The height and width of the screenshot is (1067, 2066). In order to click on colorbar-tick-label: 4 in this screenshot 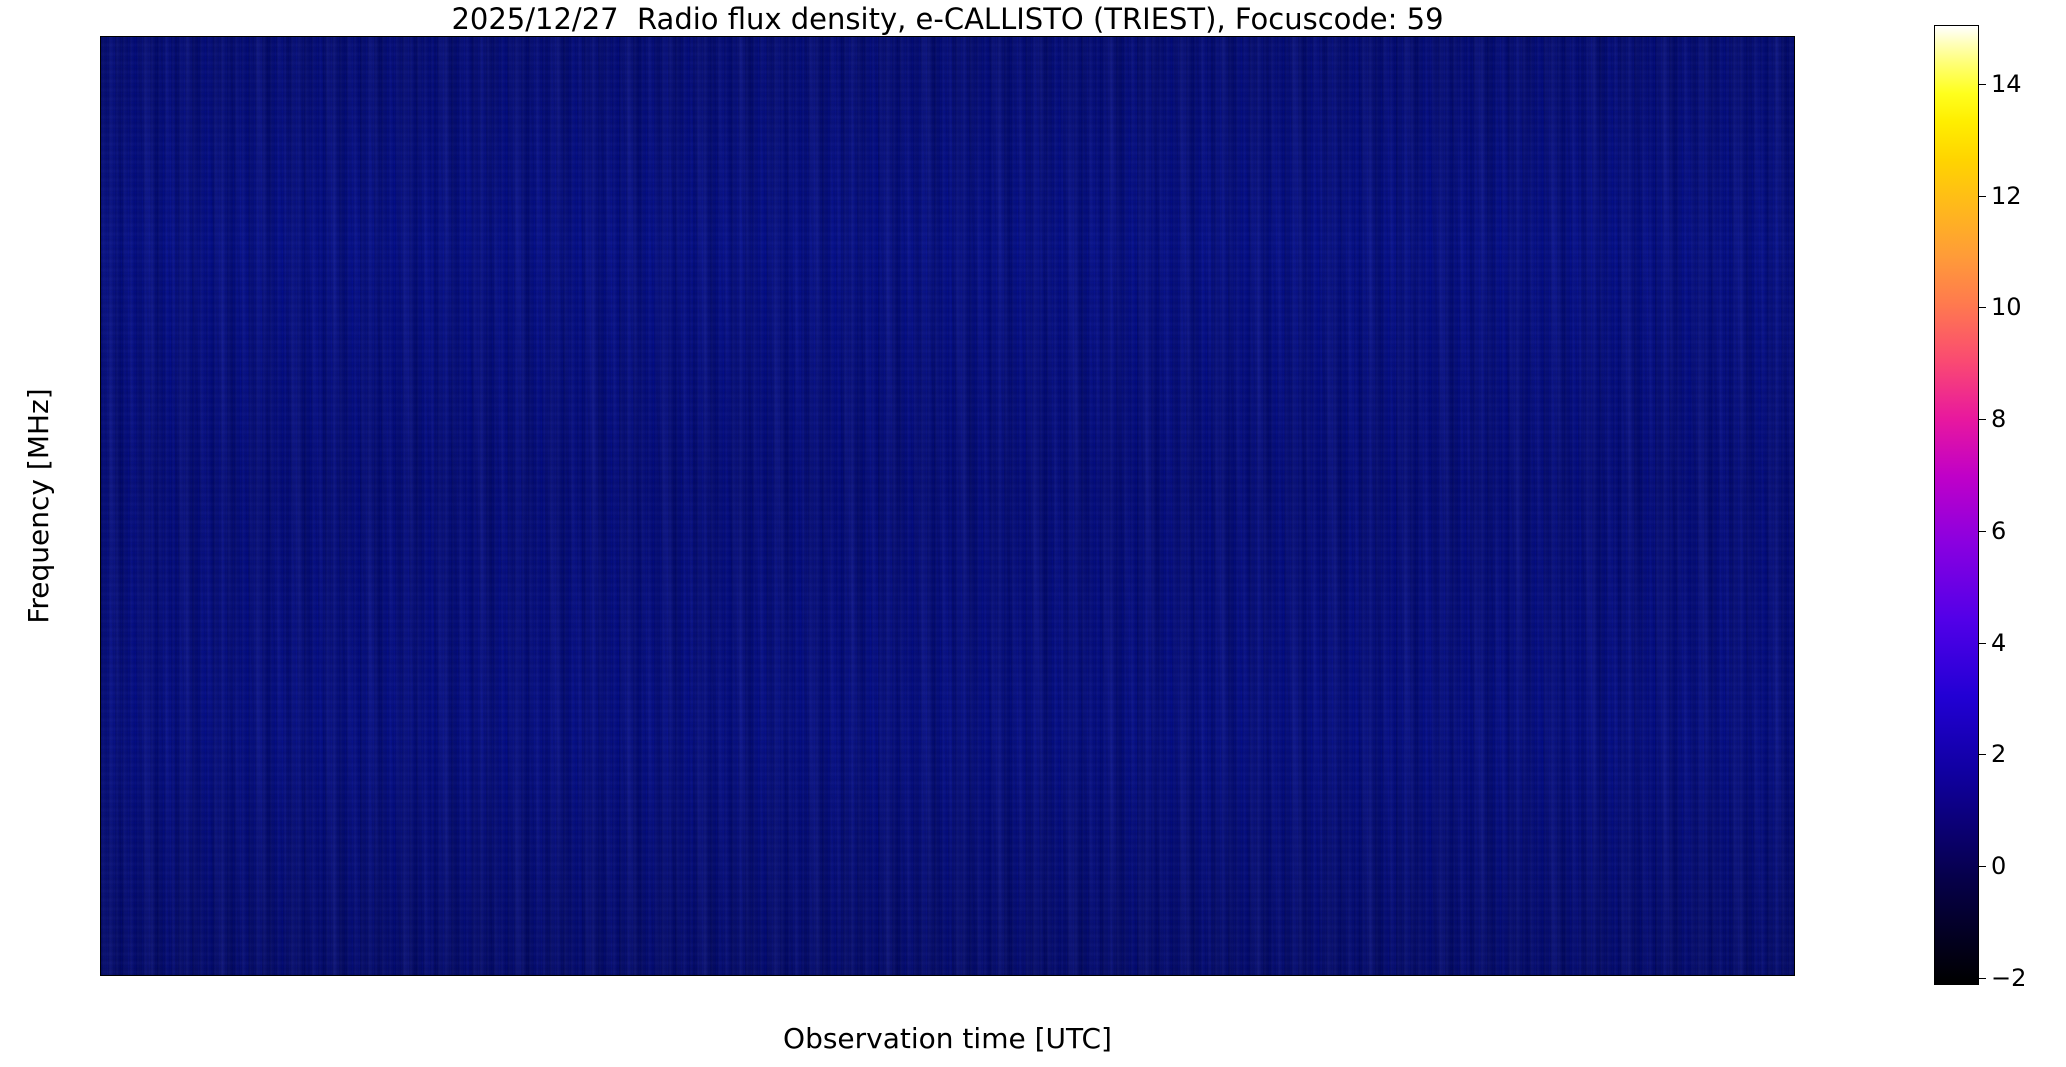, I will do `click(1999, 642)`.